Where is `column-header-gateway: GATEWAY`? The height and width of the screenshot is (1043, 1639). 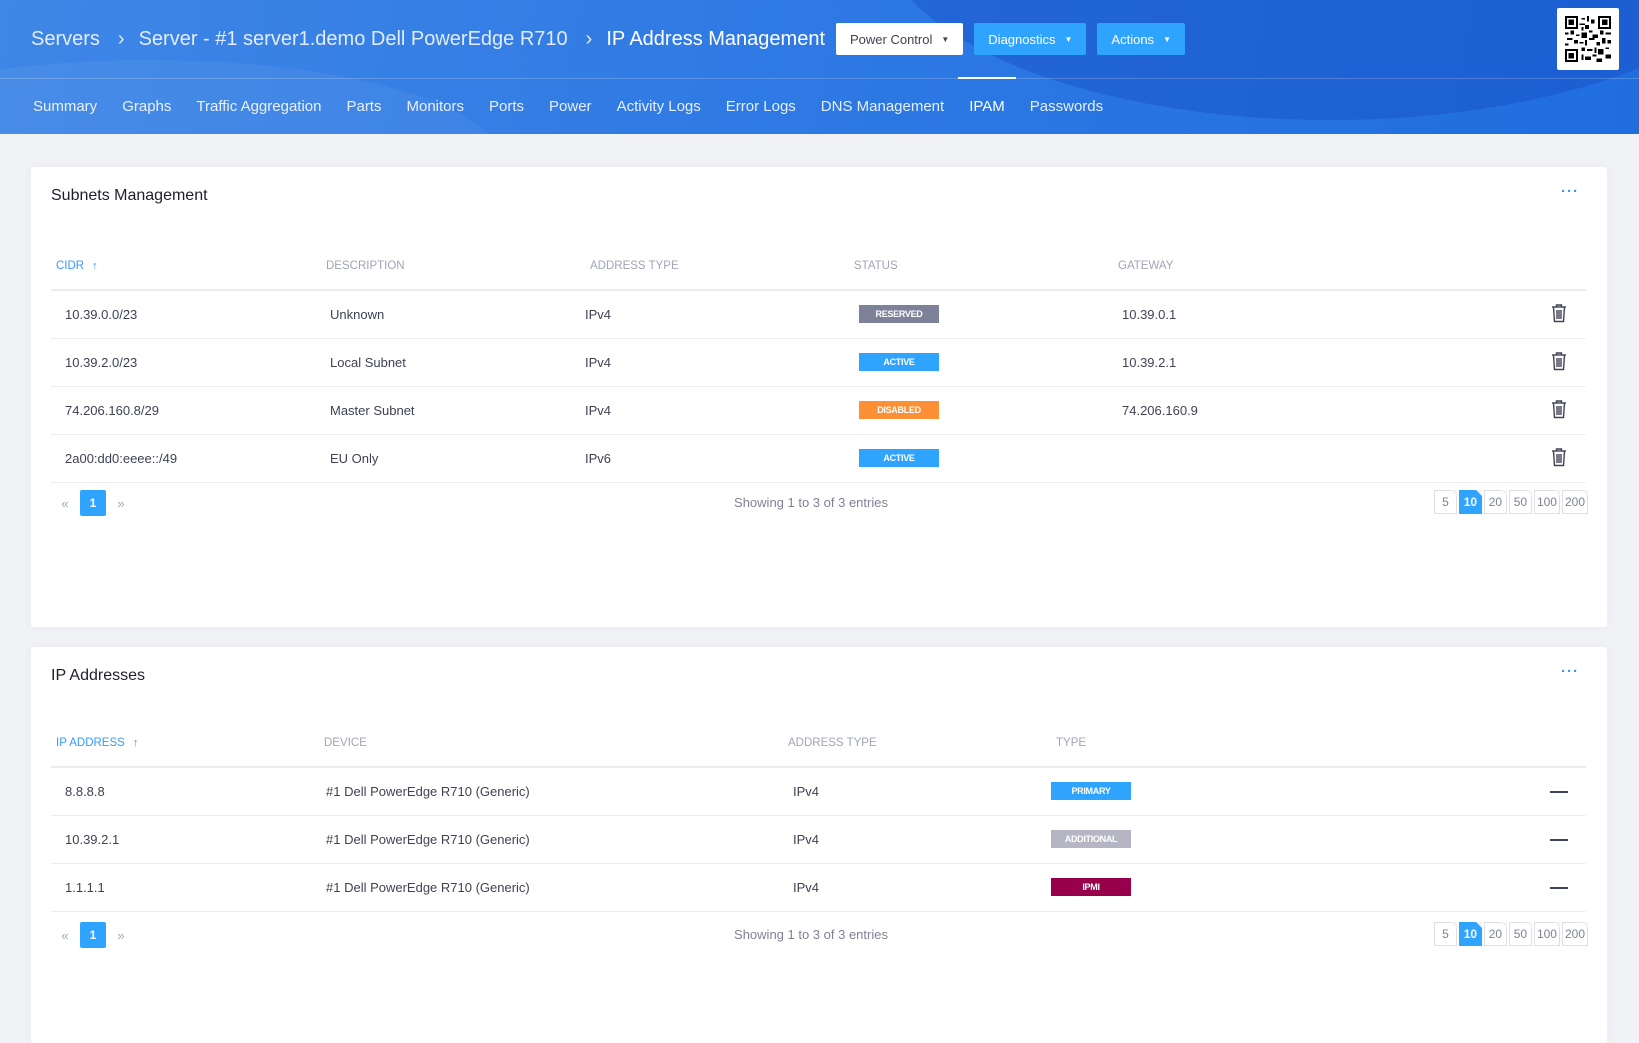 column-header-gateway: GATEWAY is located at coordinates (1278, 266).